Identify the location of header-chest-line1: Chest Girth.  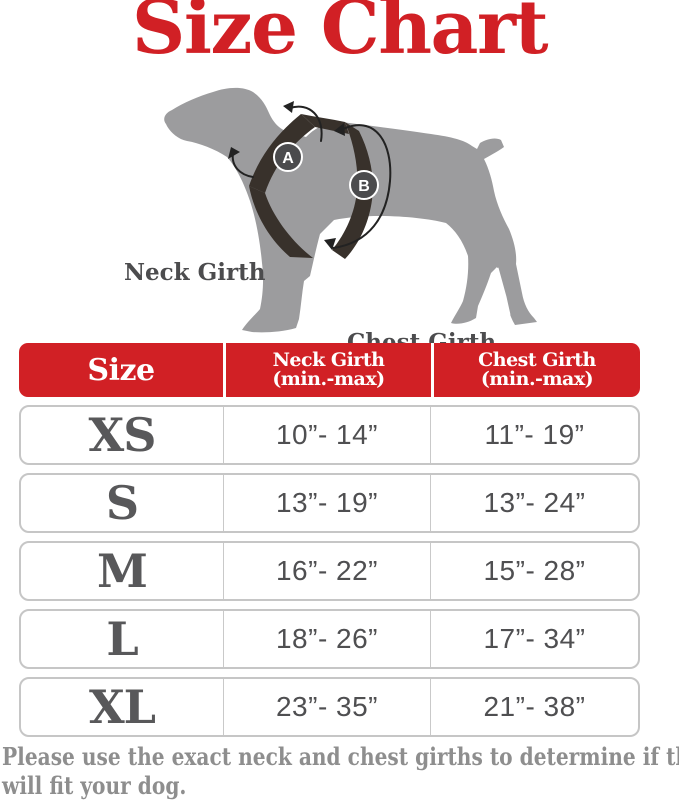
(537, 359).